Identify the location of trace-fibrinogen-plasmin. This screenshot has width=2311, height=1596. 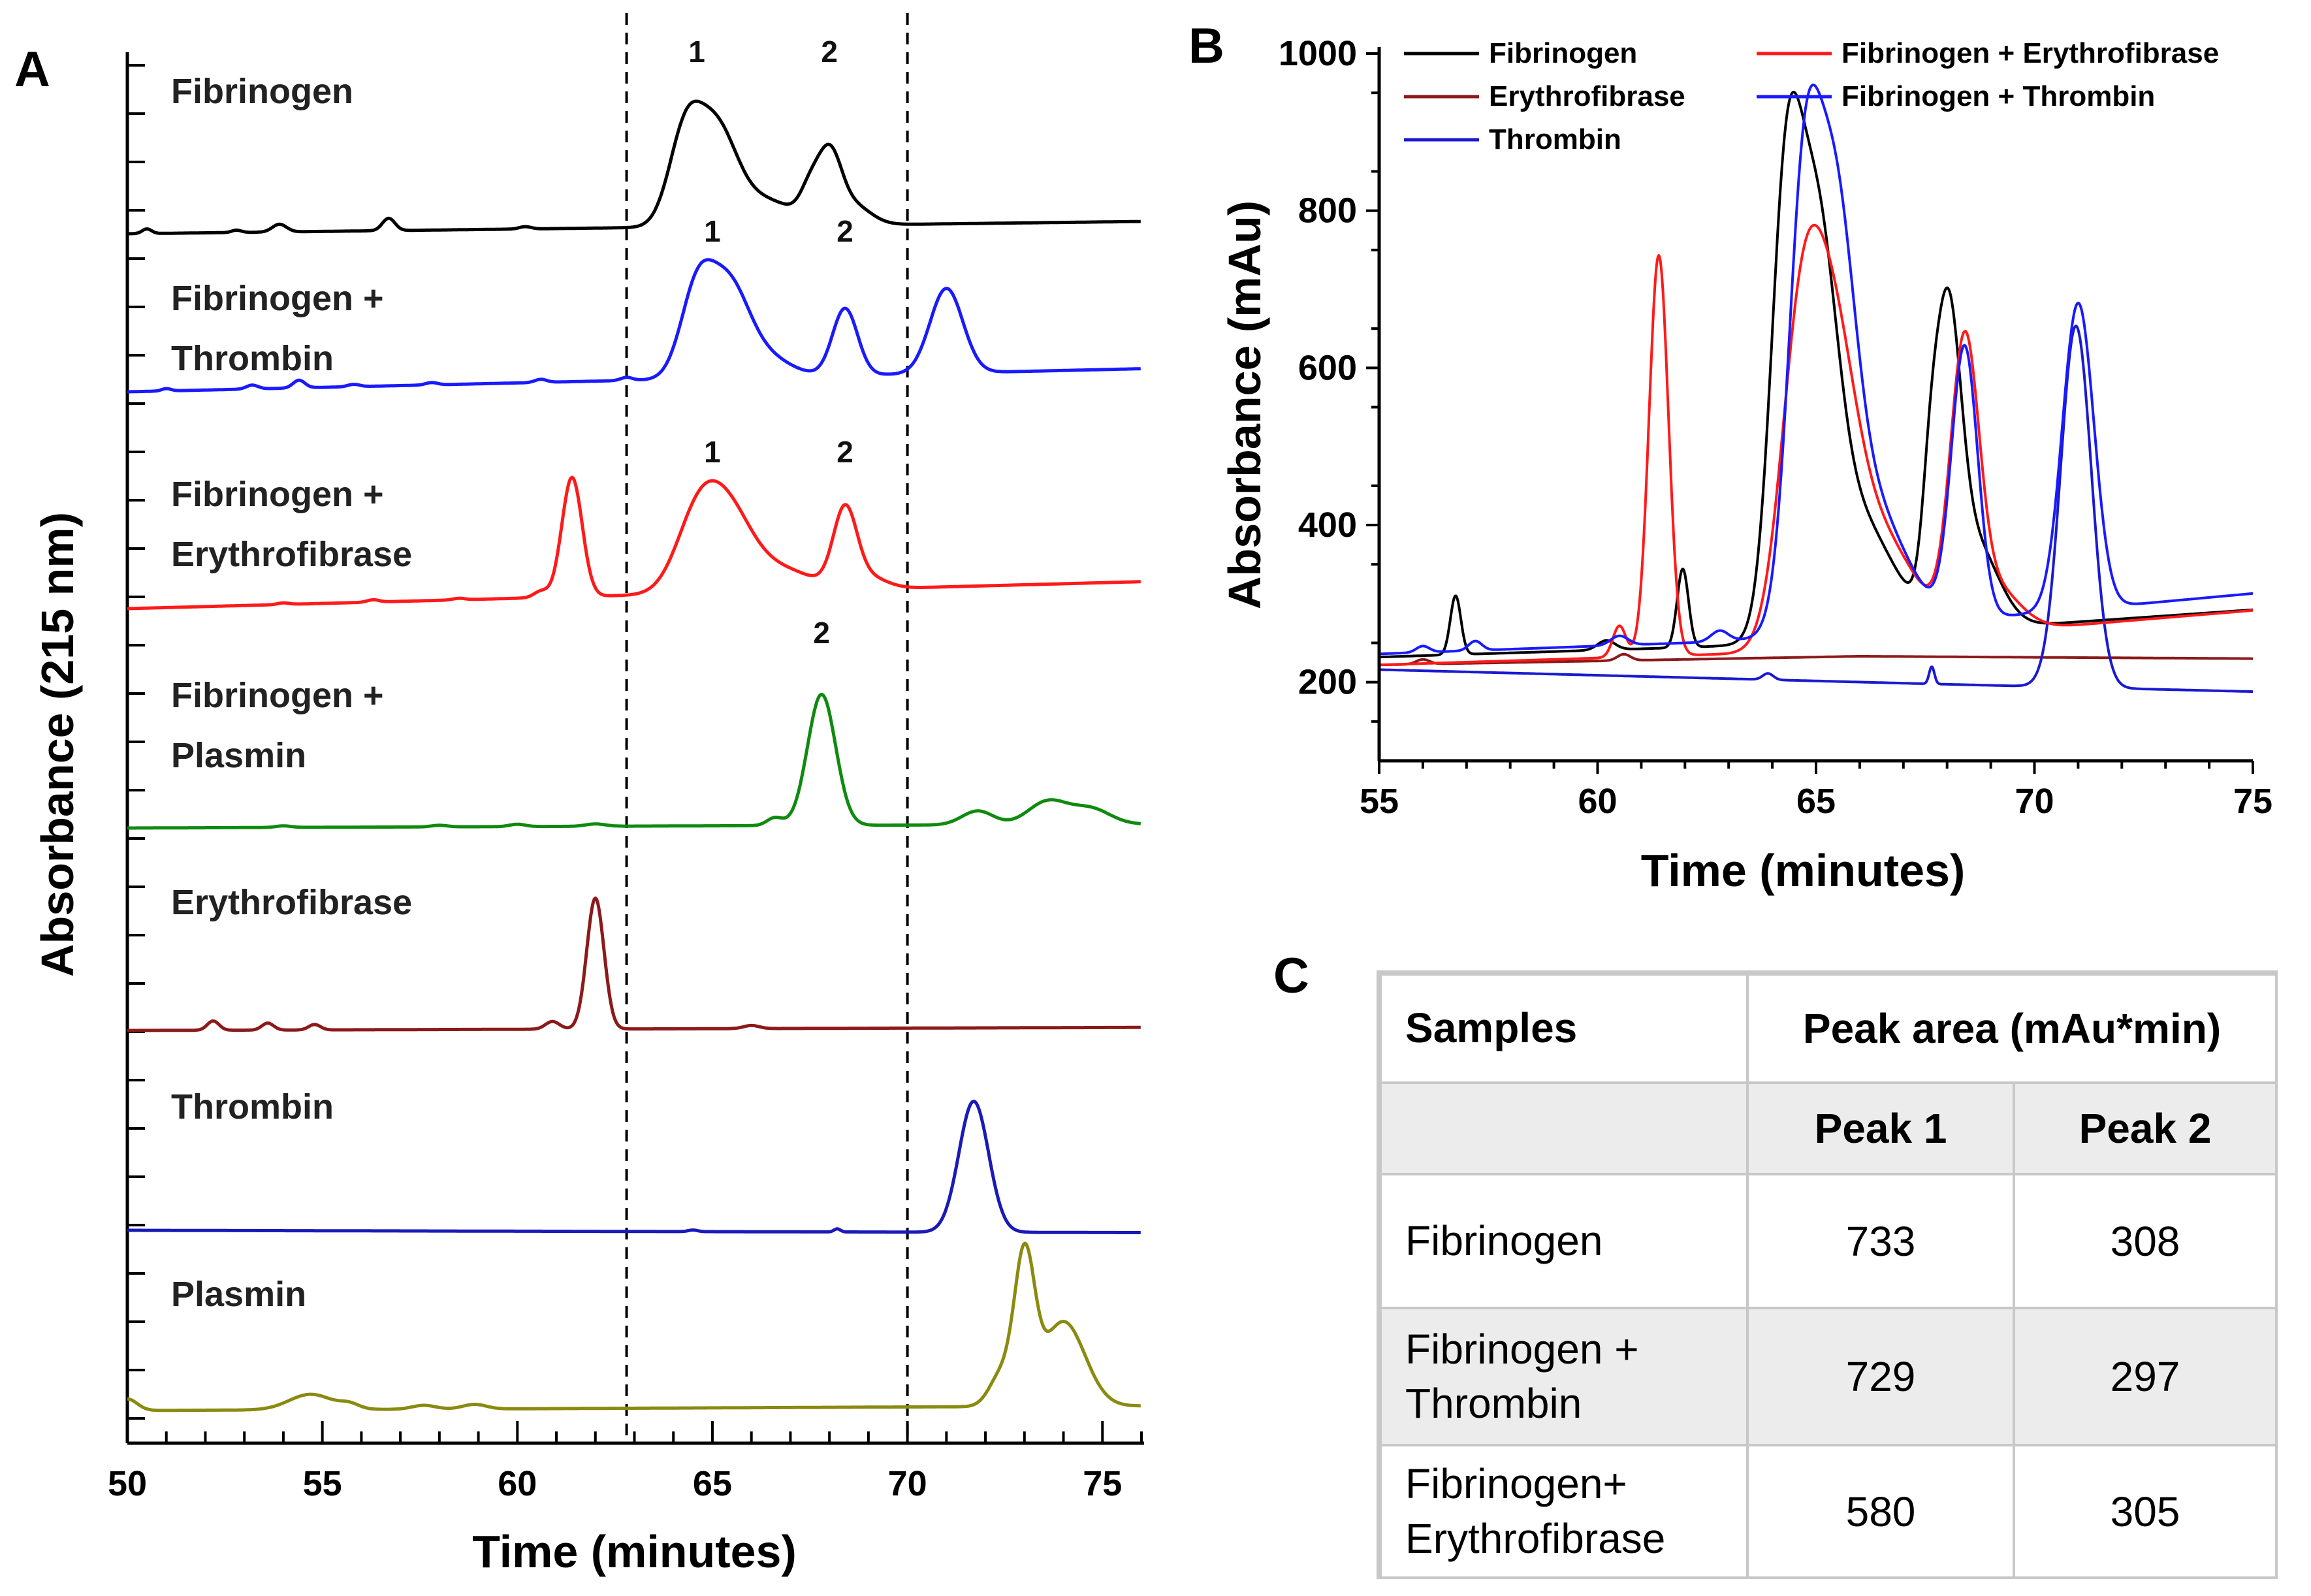
(634, 761).